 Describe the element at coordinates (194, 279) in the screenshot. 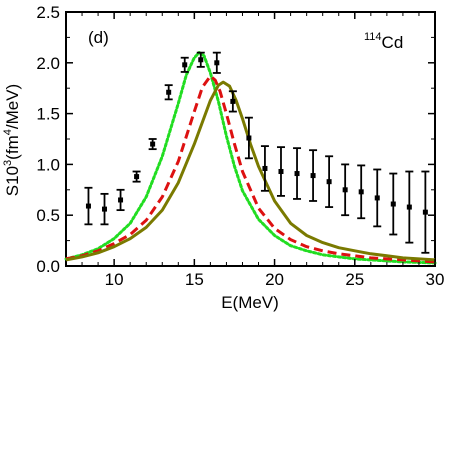

I see `x-tick-label: 15` at that location.